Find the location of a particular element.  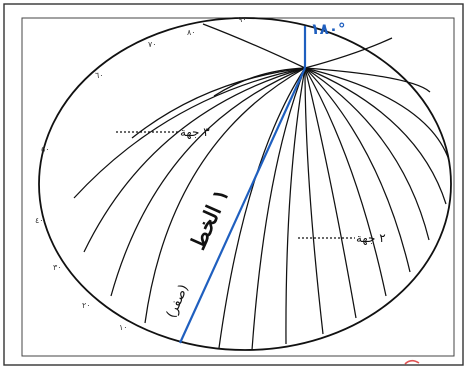

degree-label: ٢٠ is located at coordinates (86, 305).